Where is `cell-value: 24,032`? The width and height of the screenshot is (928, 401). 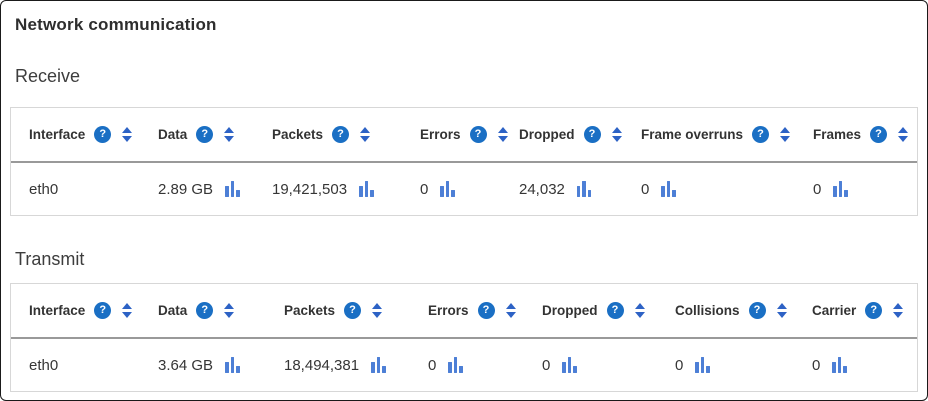
cell-value: 24,032 is located at coordinates (542, 189).